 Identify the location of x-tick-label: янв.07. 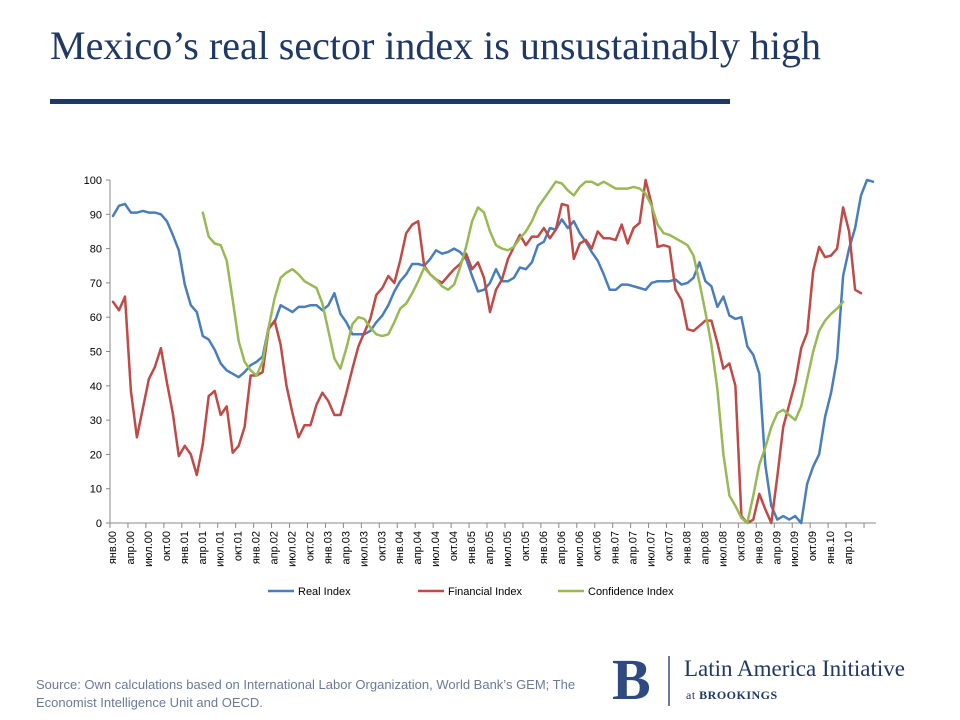
(616, 547).